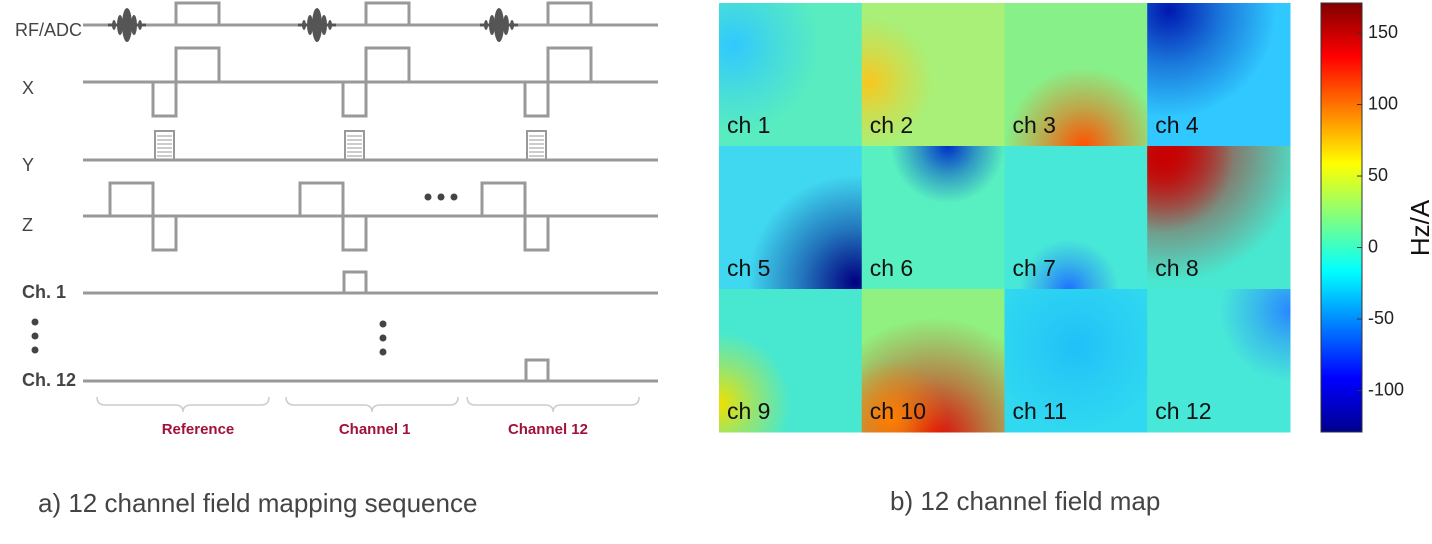 This screenshot has width=1432, height=544. What do you see at coordinates (28, 165) in the screenshot?
I see `row-label: Y` at bounding box center [28, 165].